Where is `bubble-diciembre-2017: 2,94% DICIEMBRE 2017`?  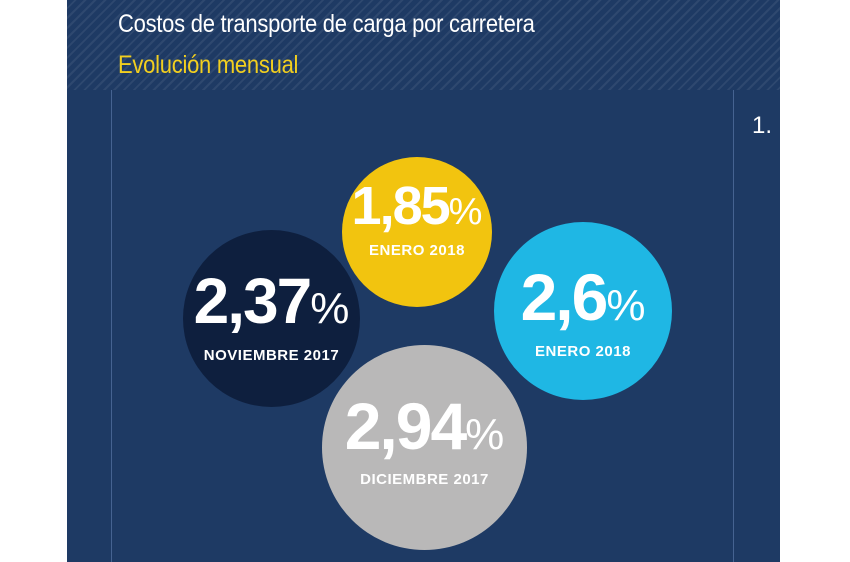
bubble-diciembre-2017: 2,94% DICIEMBRE 2017 is located at coordinates (424, 447).